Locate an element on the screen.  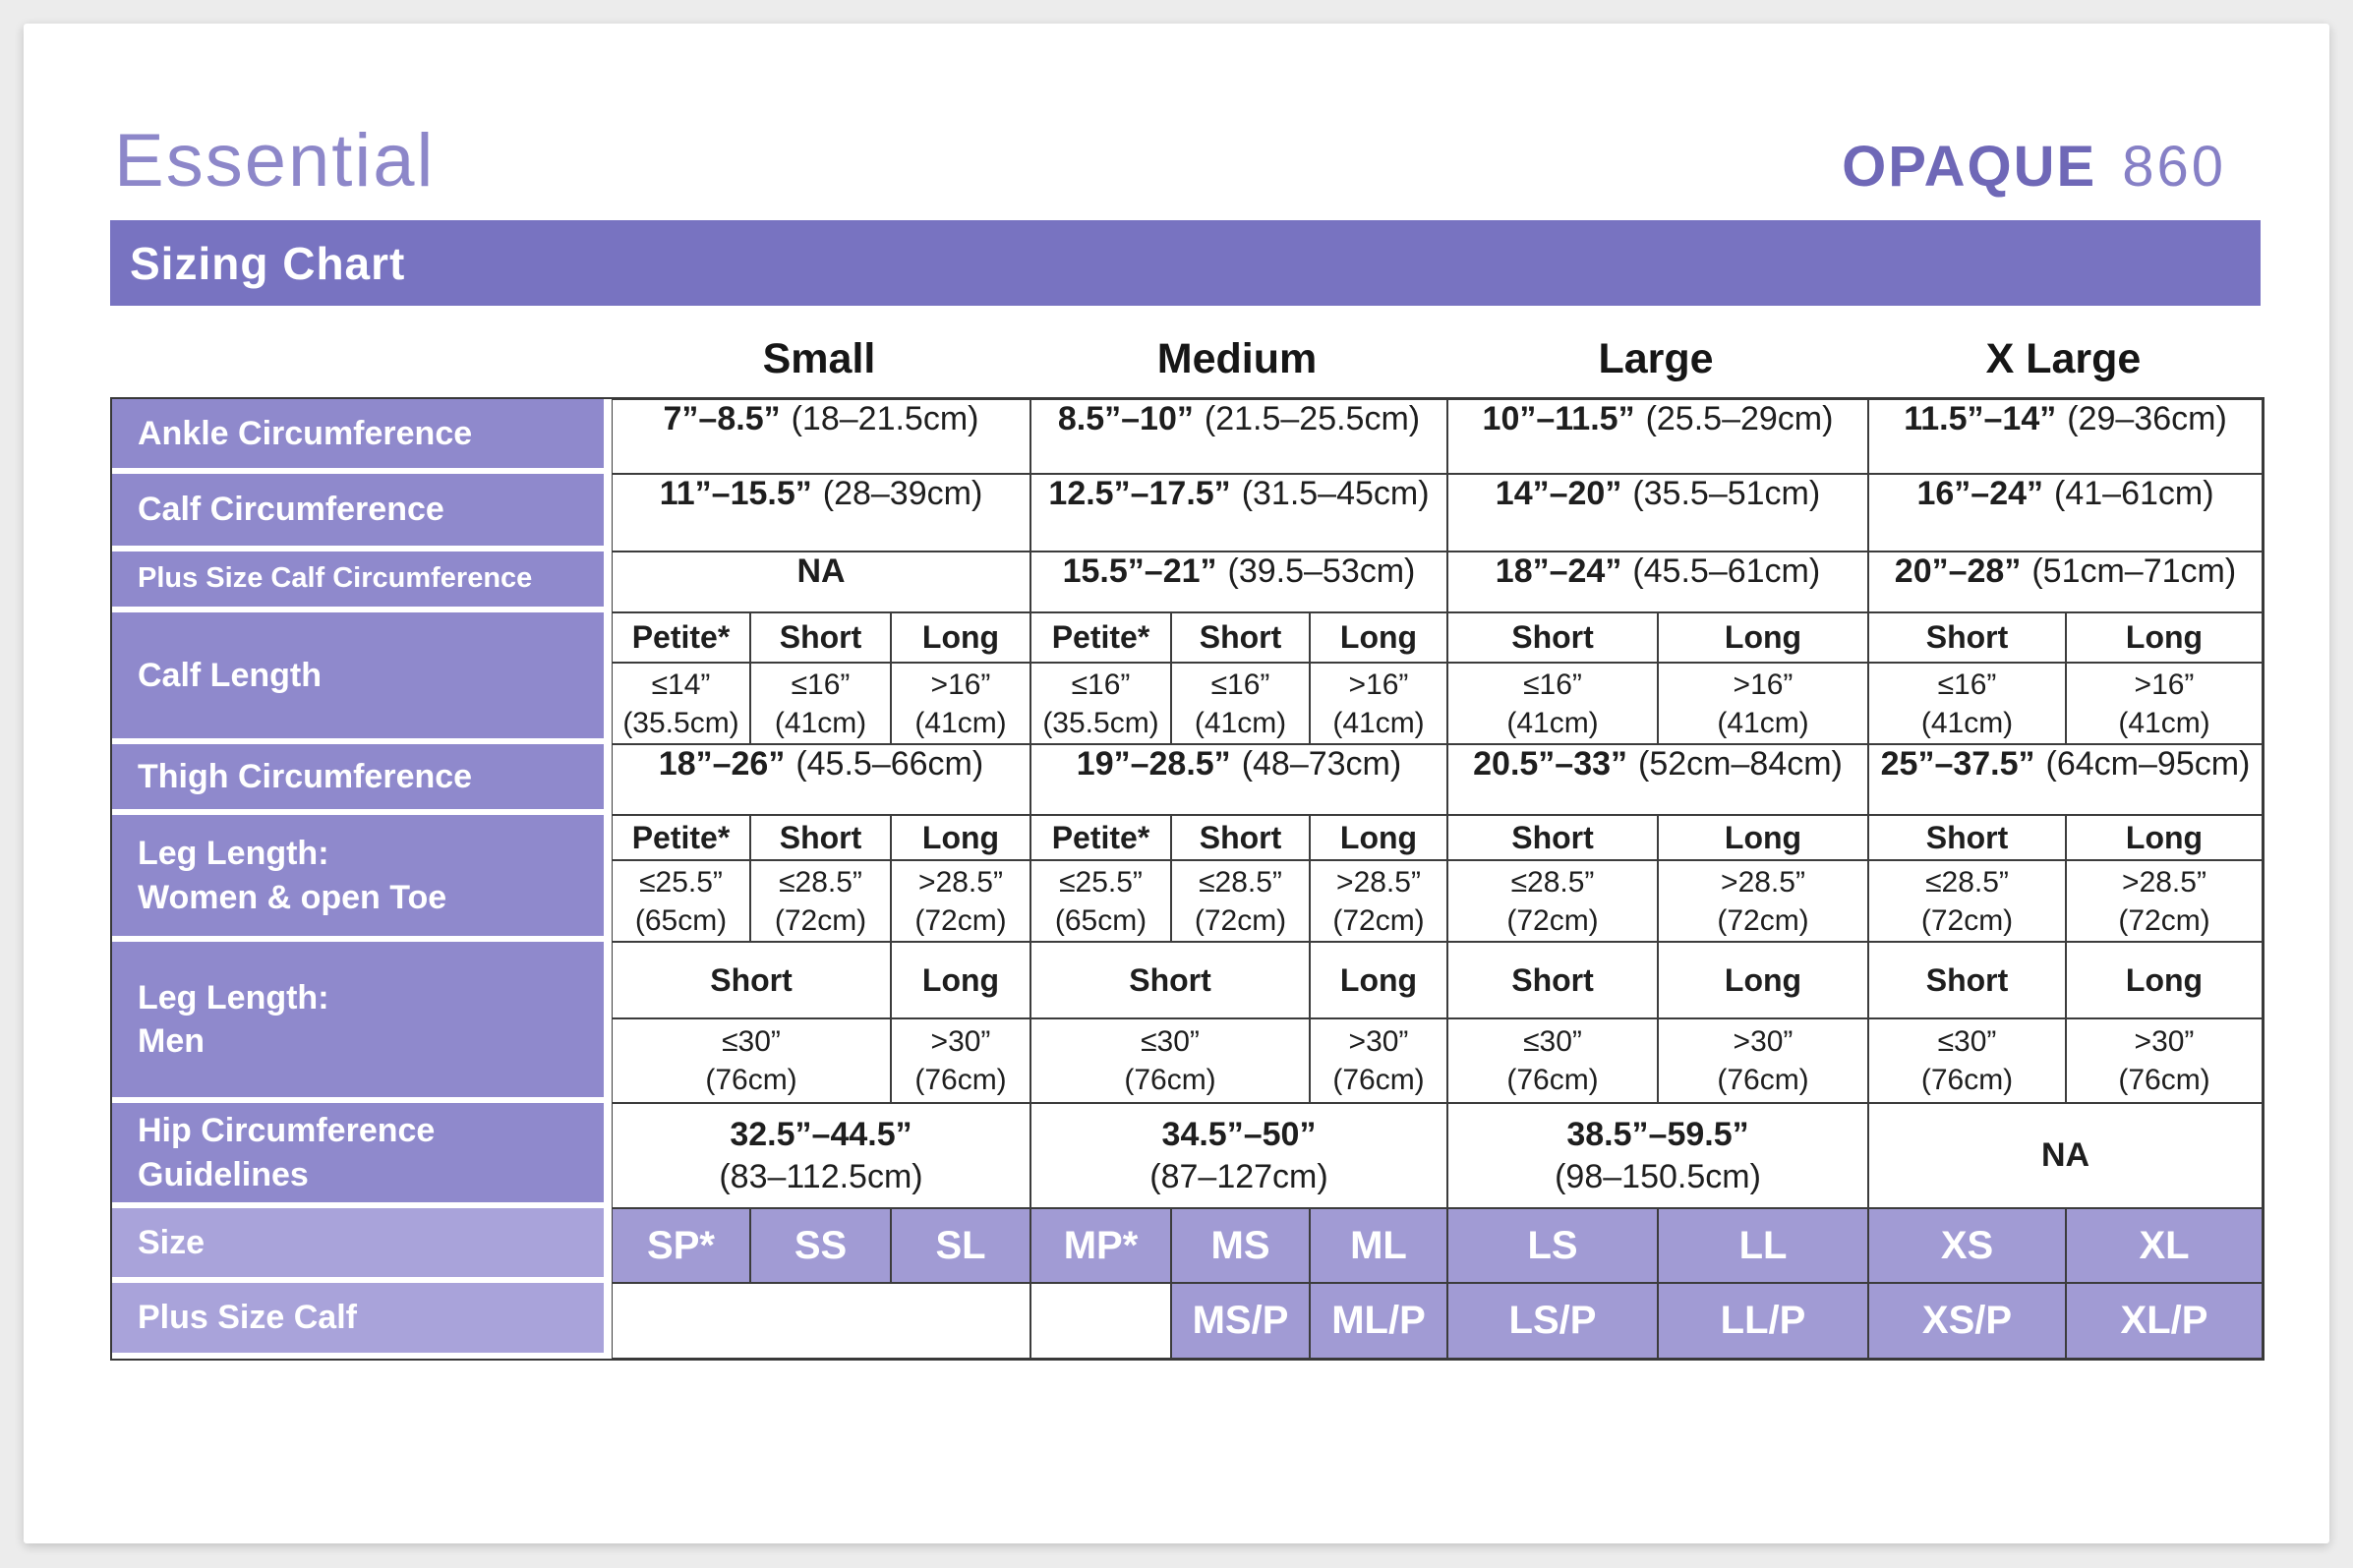
banner-sizing-chart: Sizing Chart is located at coordinates (1185, 263).